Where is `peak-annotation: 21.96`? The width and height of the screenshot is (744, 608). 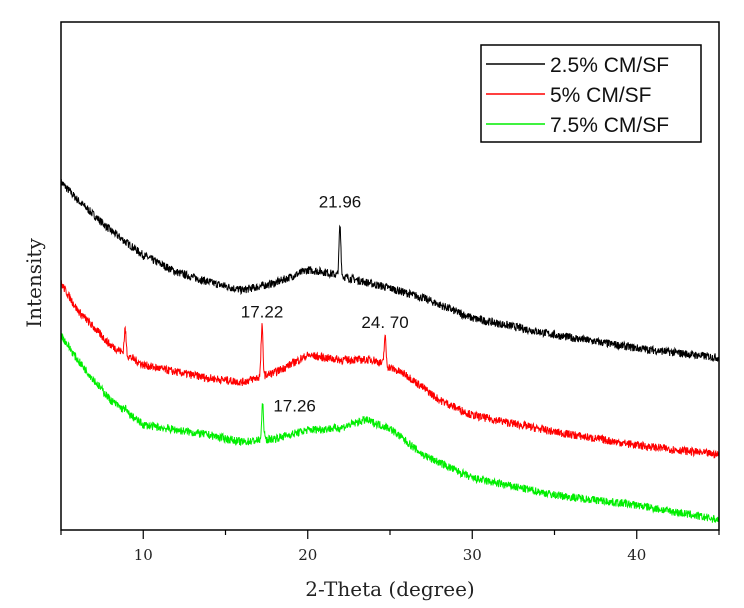 peak-annotation: 21.96 is located at coordinates (340, 201).